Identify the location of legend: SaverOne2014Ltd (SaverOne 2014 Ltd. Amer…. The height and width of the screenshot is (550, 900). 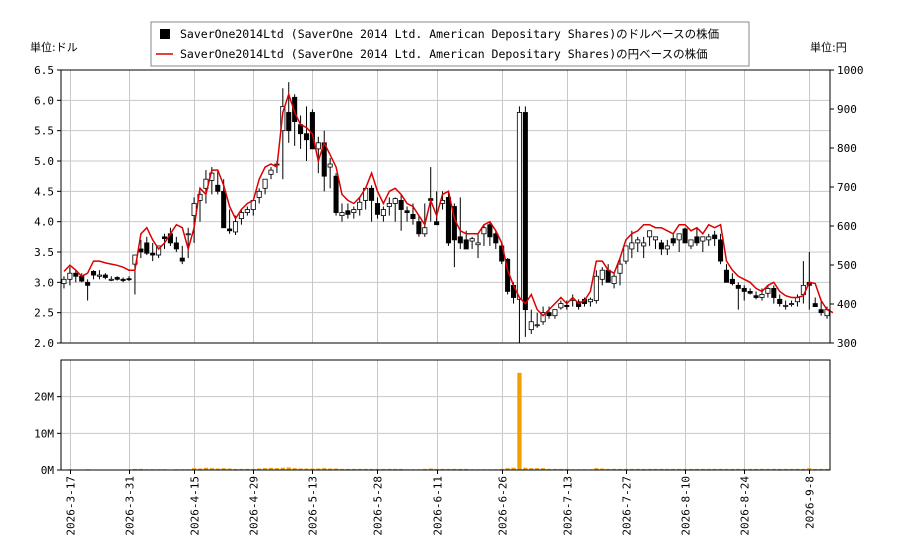
(450, 44).